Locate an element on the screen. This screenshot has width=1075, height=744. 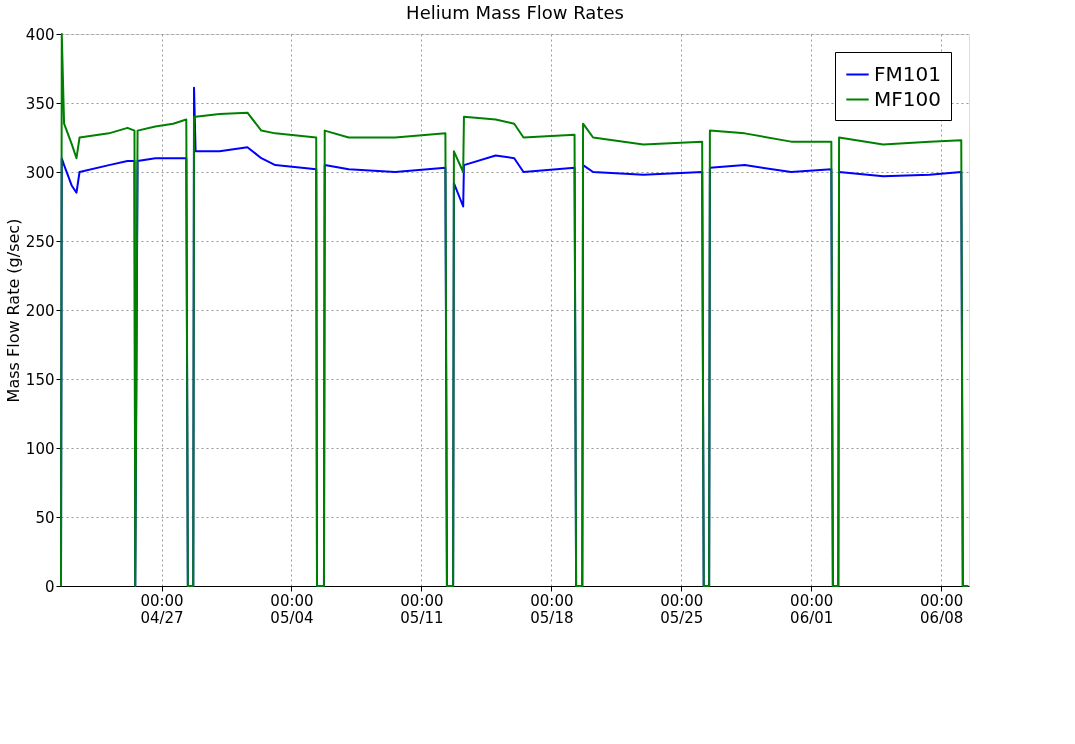
y-tick-label: 200 is located at coordinates (40, 310).